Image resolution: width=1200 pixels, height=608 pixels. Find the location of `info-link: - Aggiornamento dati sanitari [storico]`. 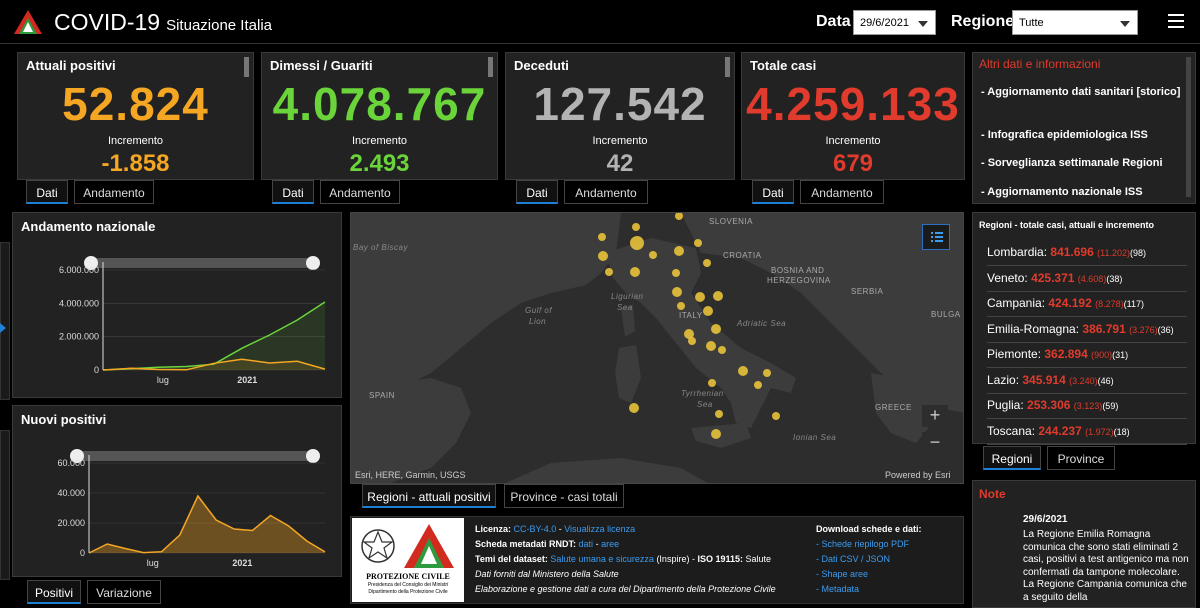

info-link: - Aggiornamento dati sanitari [storico] is located at coordinates (1081, 92).